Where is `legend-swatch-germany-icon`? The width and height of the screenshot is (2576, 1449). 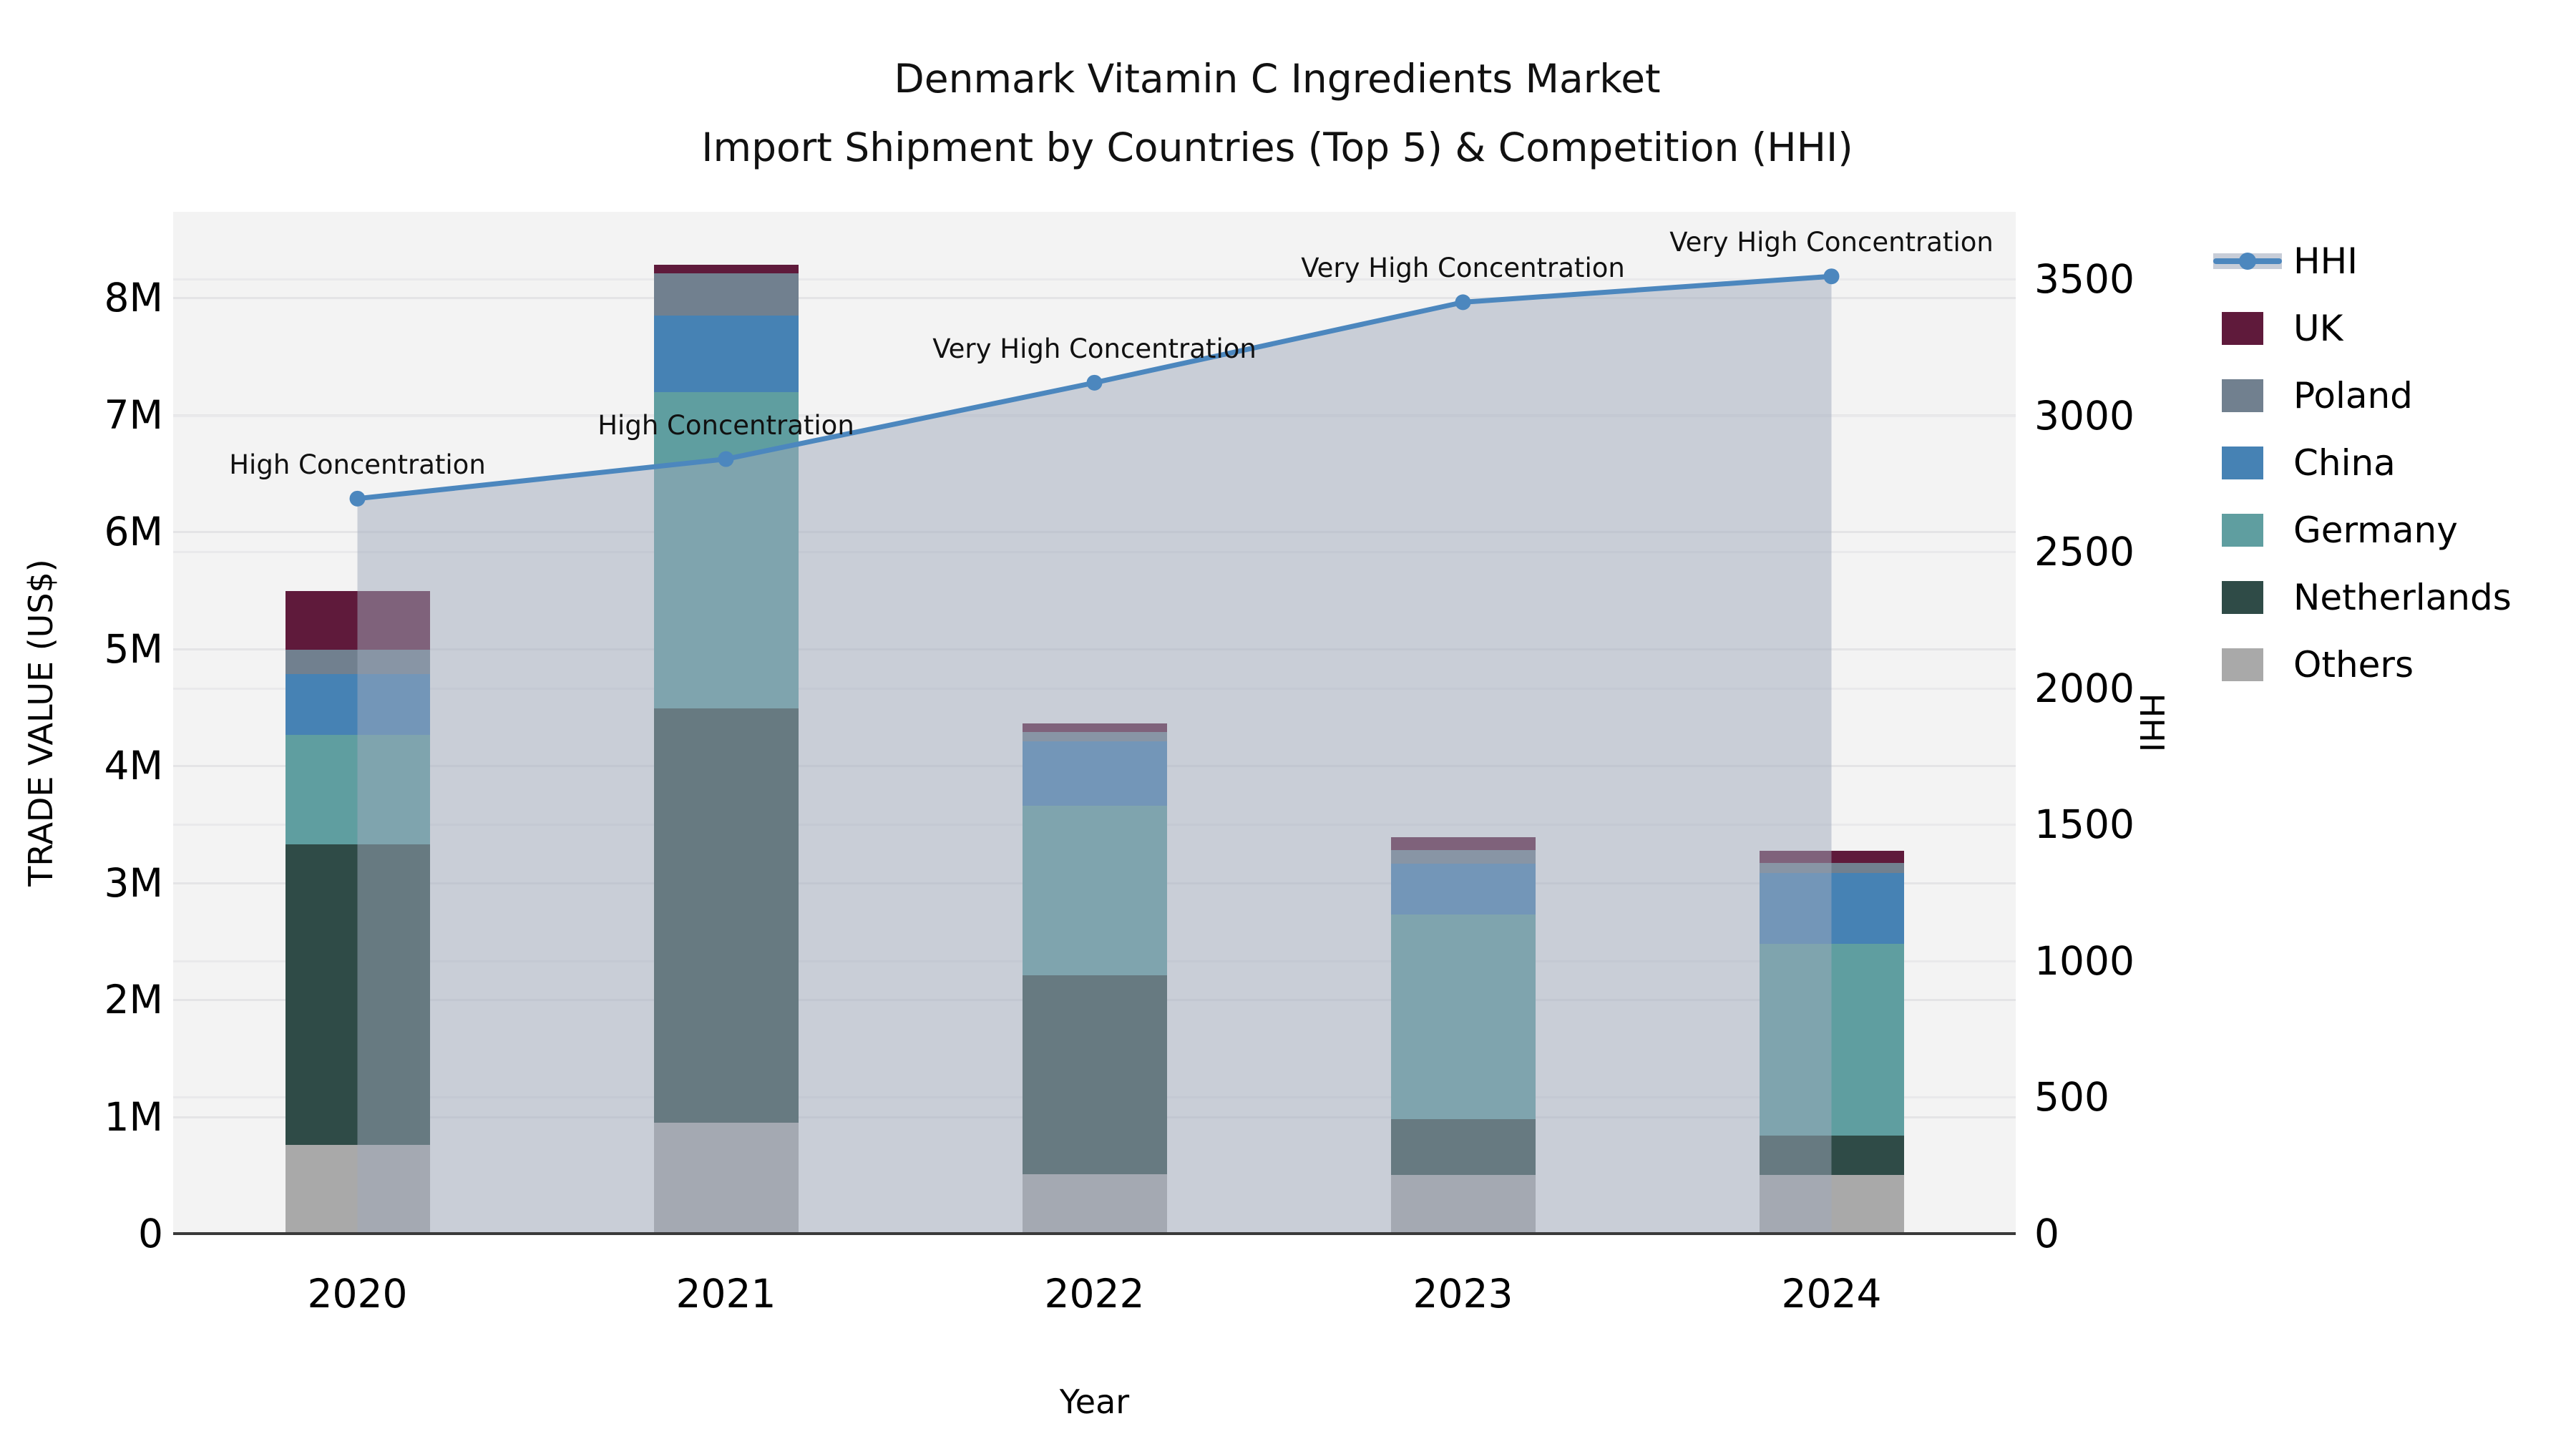
legend-swatch-germany-icon is located at coordinates (2242, 530).